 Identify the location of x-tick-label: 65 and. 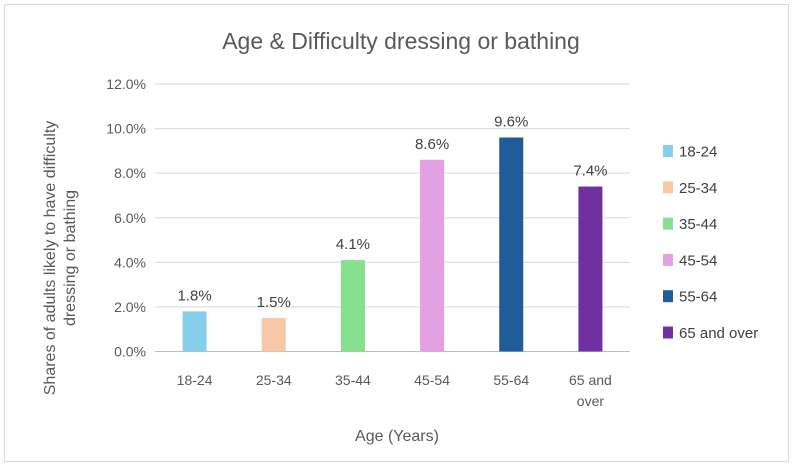
(590, 380).